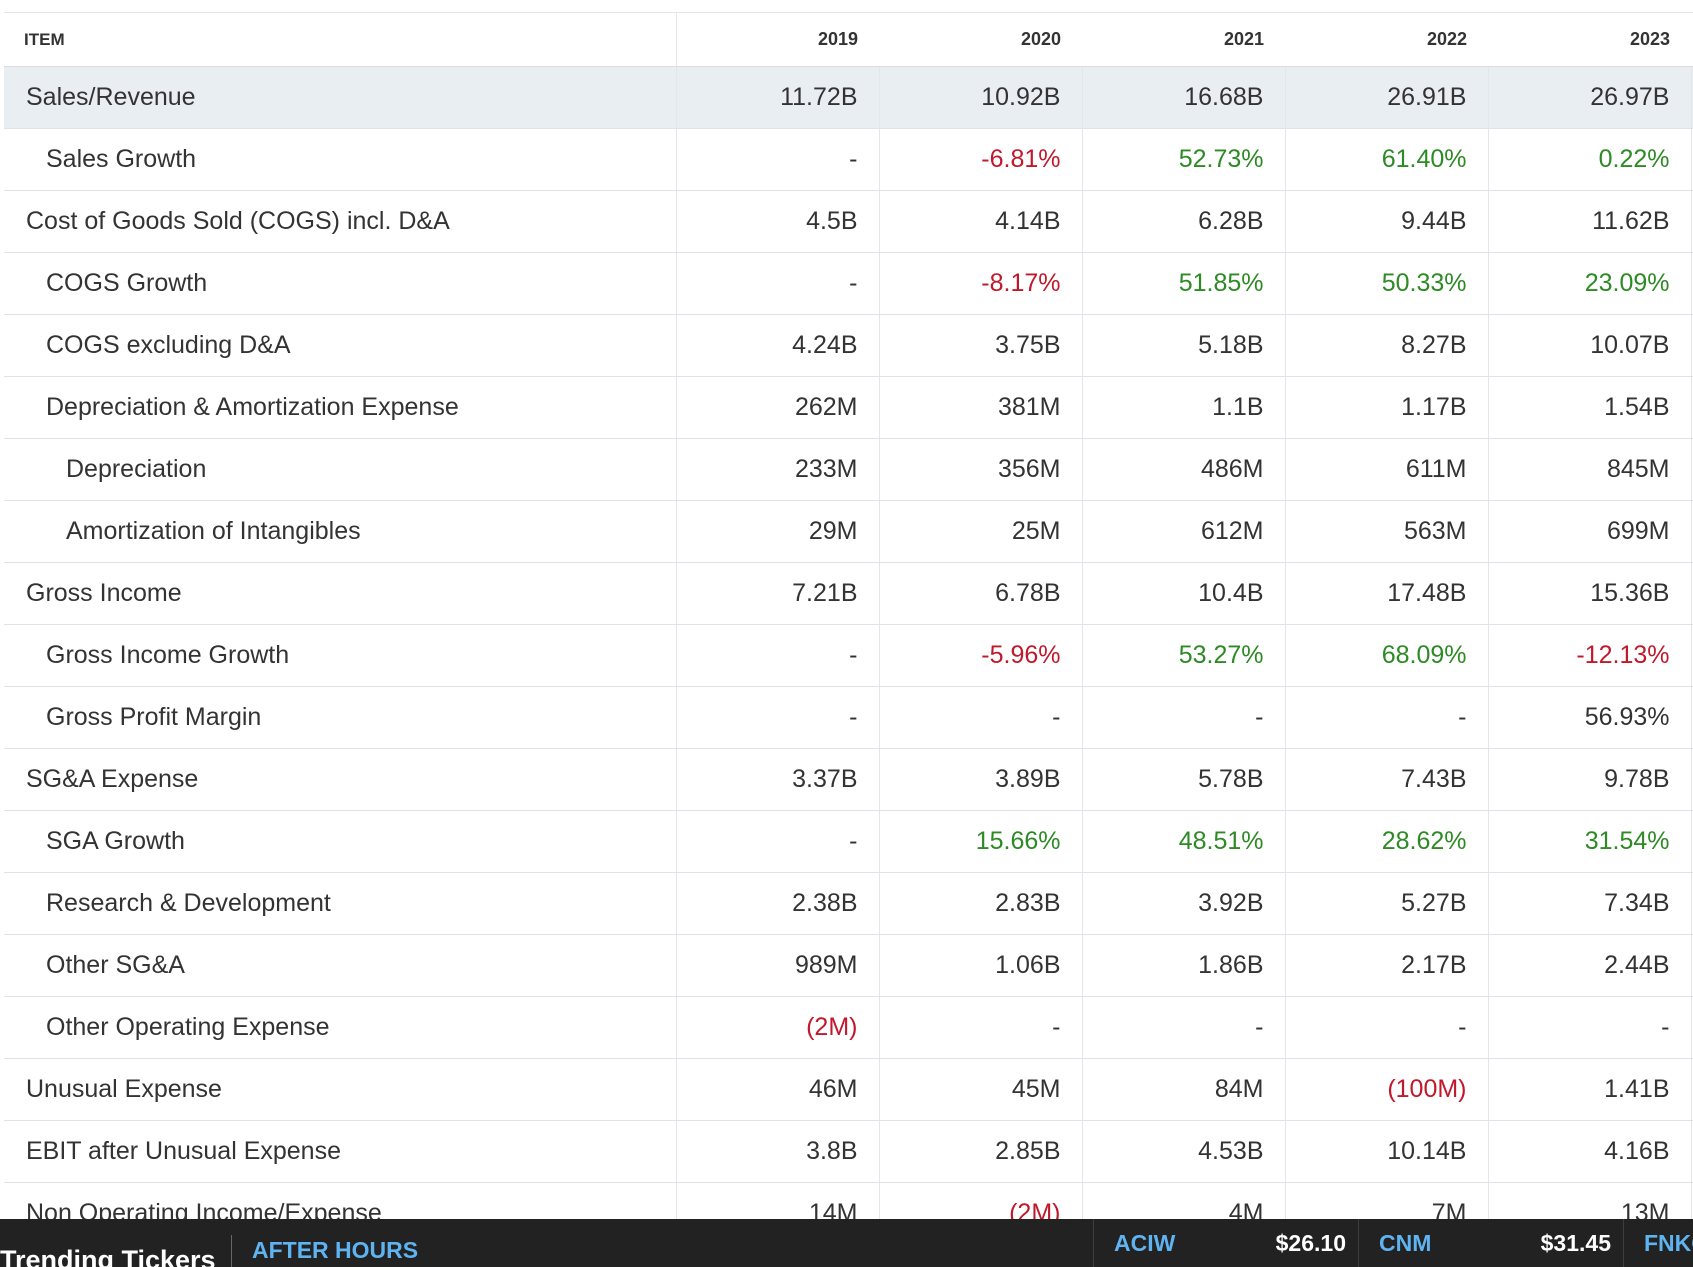 Image resolution: width=1693 pixels, height=1267 pixels. Describe the element at coordinates (340, 903) in the screenshot. I see `row-label: Research & Development` at that location.